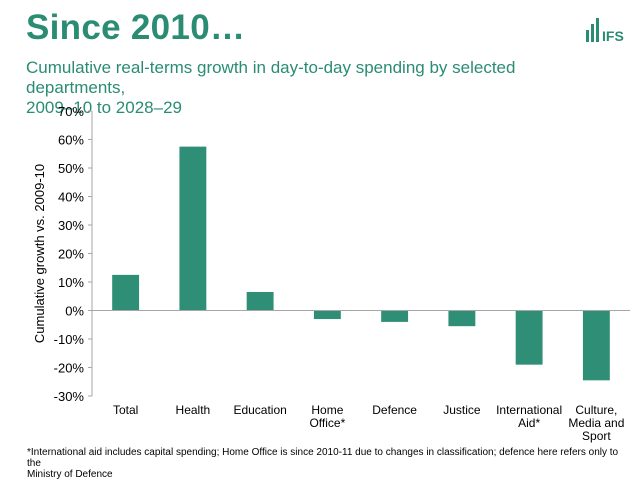  I want to click on y-tick-label: -30%, so click(69, 396).